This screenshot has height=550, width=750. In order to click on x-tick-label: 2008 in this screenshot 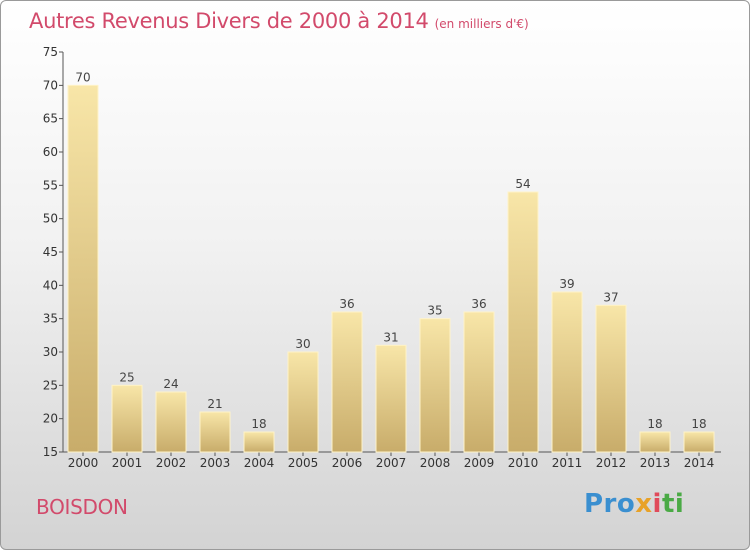, I will do `click(435, 463)`.